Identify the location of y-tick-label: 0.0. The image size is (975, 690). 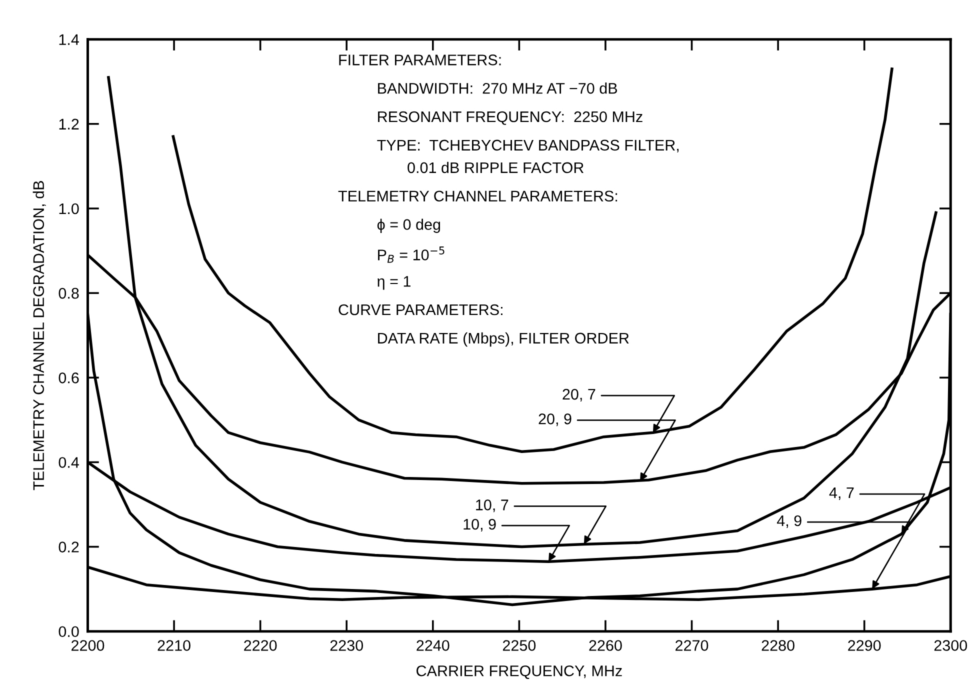
(68, 632).